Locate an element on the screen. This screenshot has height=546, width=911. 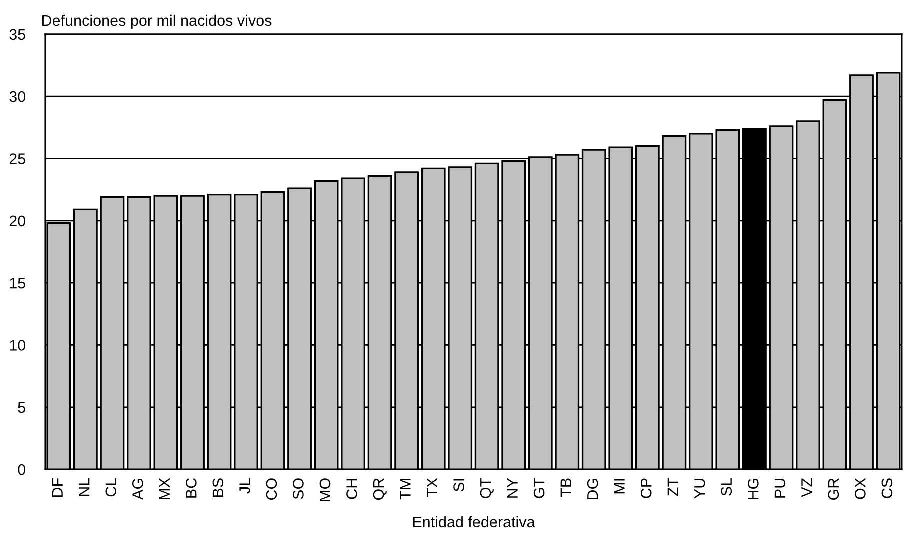
x-tick-label: DF is located at coordinates (57, 488).